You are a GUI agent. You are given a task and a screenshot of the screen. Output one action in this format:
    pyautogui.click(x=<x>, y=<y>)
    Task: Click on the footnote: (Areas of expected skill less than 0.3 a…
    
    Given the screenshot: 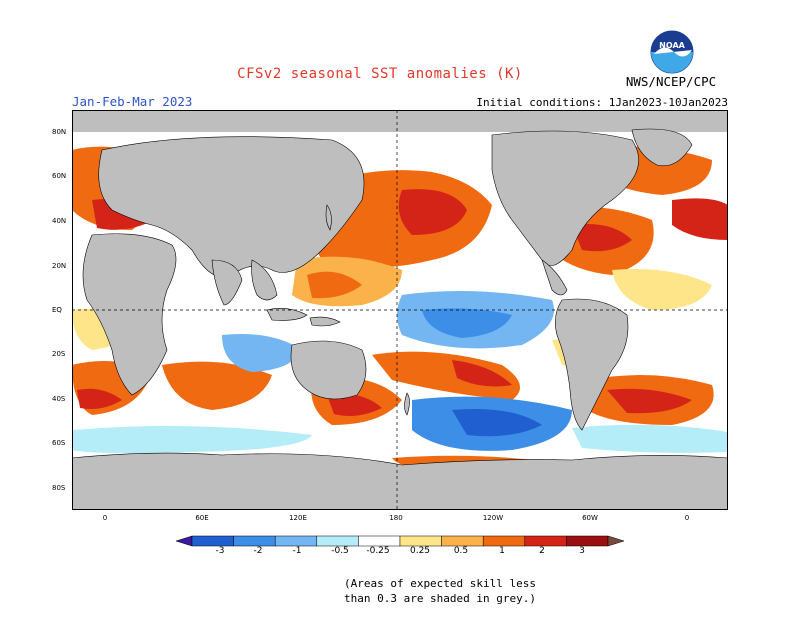 What is the action you would take?
    pyautogui.click(x=440, y=591)
    